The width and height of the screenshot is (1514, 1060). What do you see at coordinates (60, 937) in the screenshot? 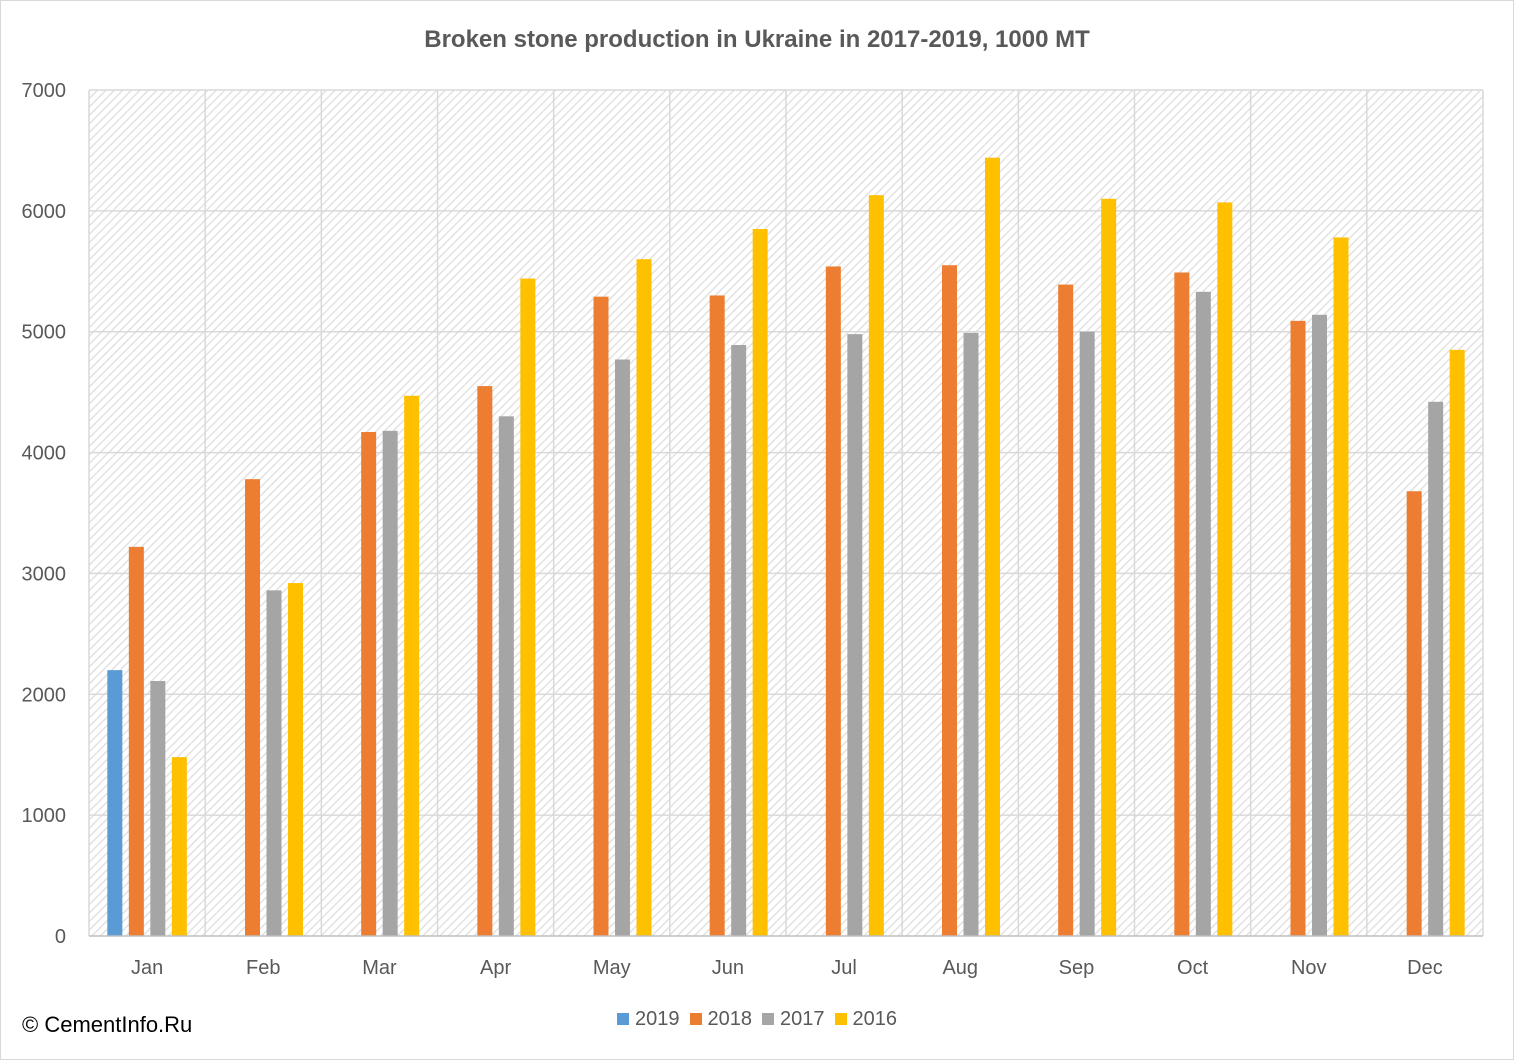
I see `y-tick-label: 0` at bounding box center [60, 937].